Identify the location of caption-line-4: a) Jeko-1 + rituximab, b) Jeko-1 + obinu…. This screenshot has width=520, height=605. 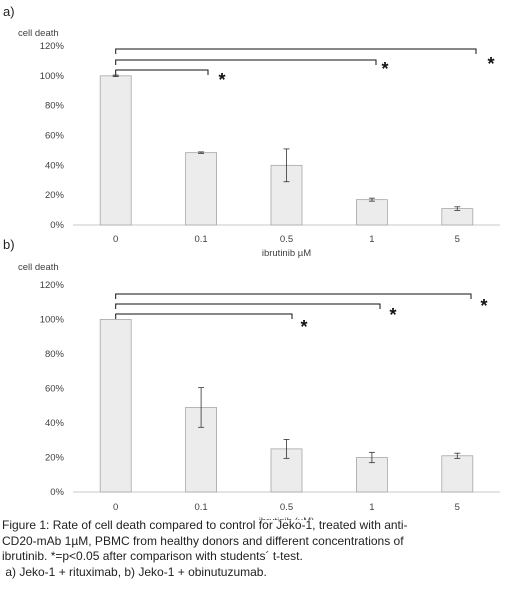
(134, 571).